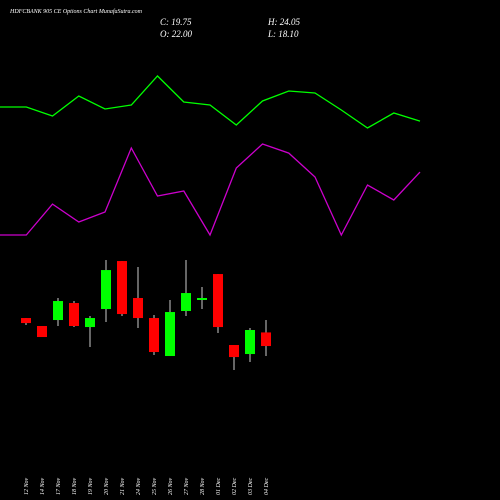 The width and height of the screenshot is (500, 500). What do you see at coordinates (203, 486) in the screenshot?
I see `x-tick-label: 28 Nov` at bounding box center [203, 486].